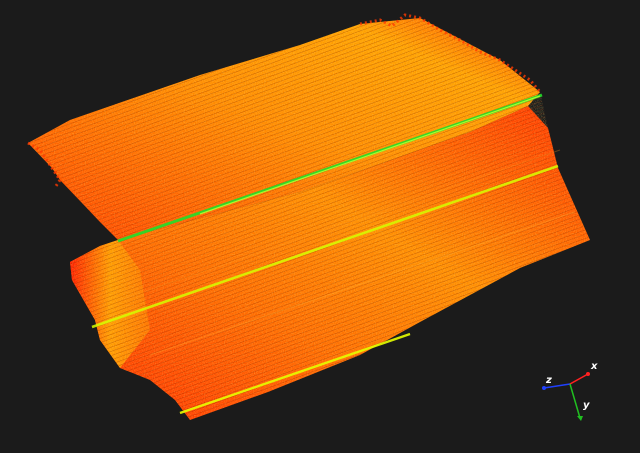 Image resolution: width=640 pixels, height=453 pixels. What do you see at coordinates (594, 366) in the screenshot?
I see `x-axis-label: x` at bounding box center [594, 366].